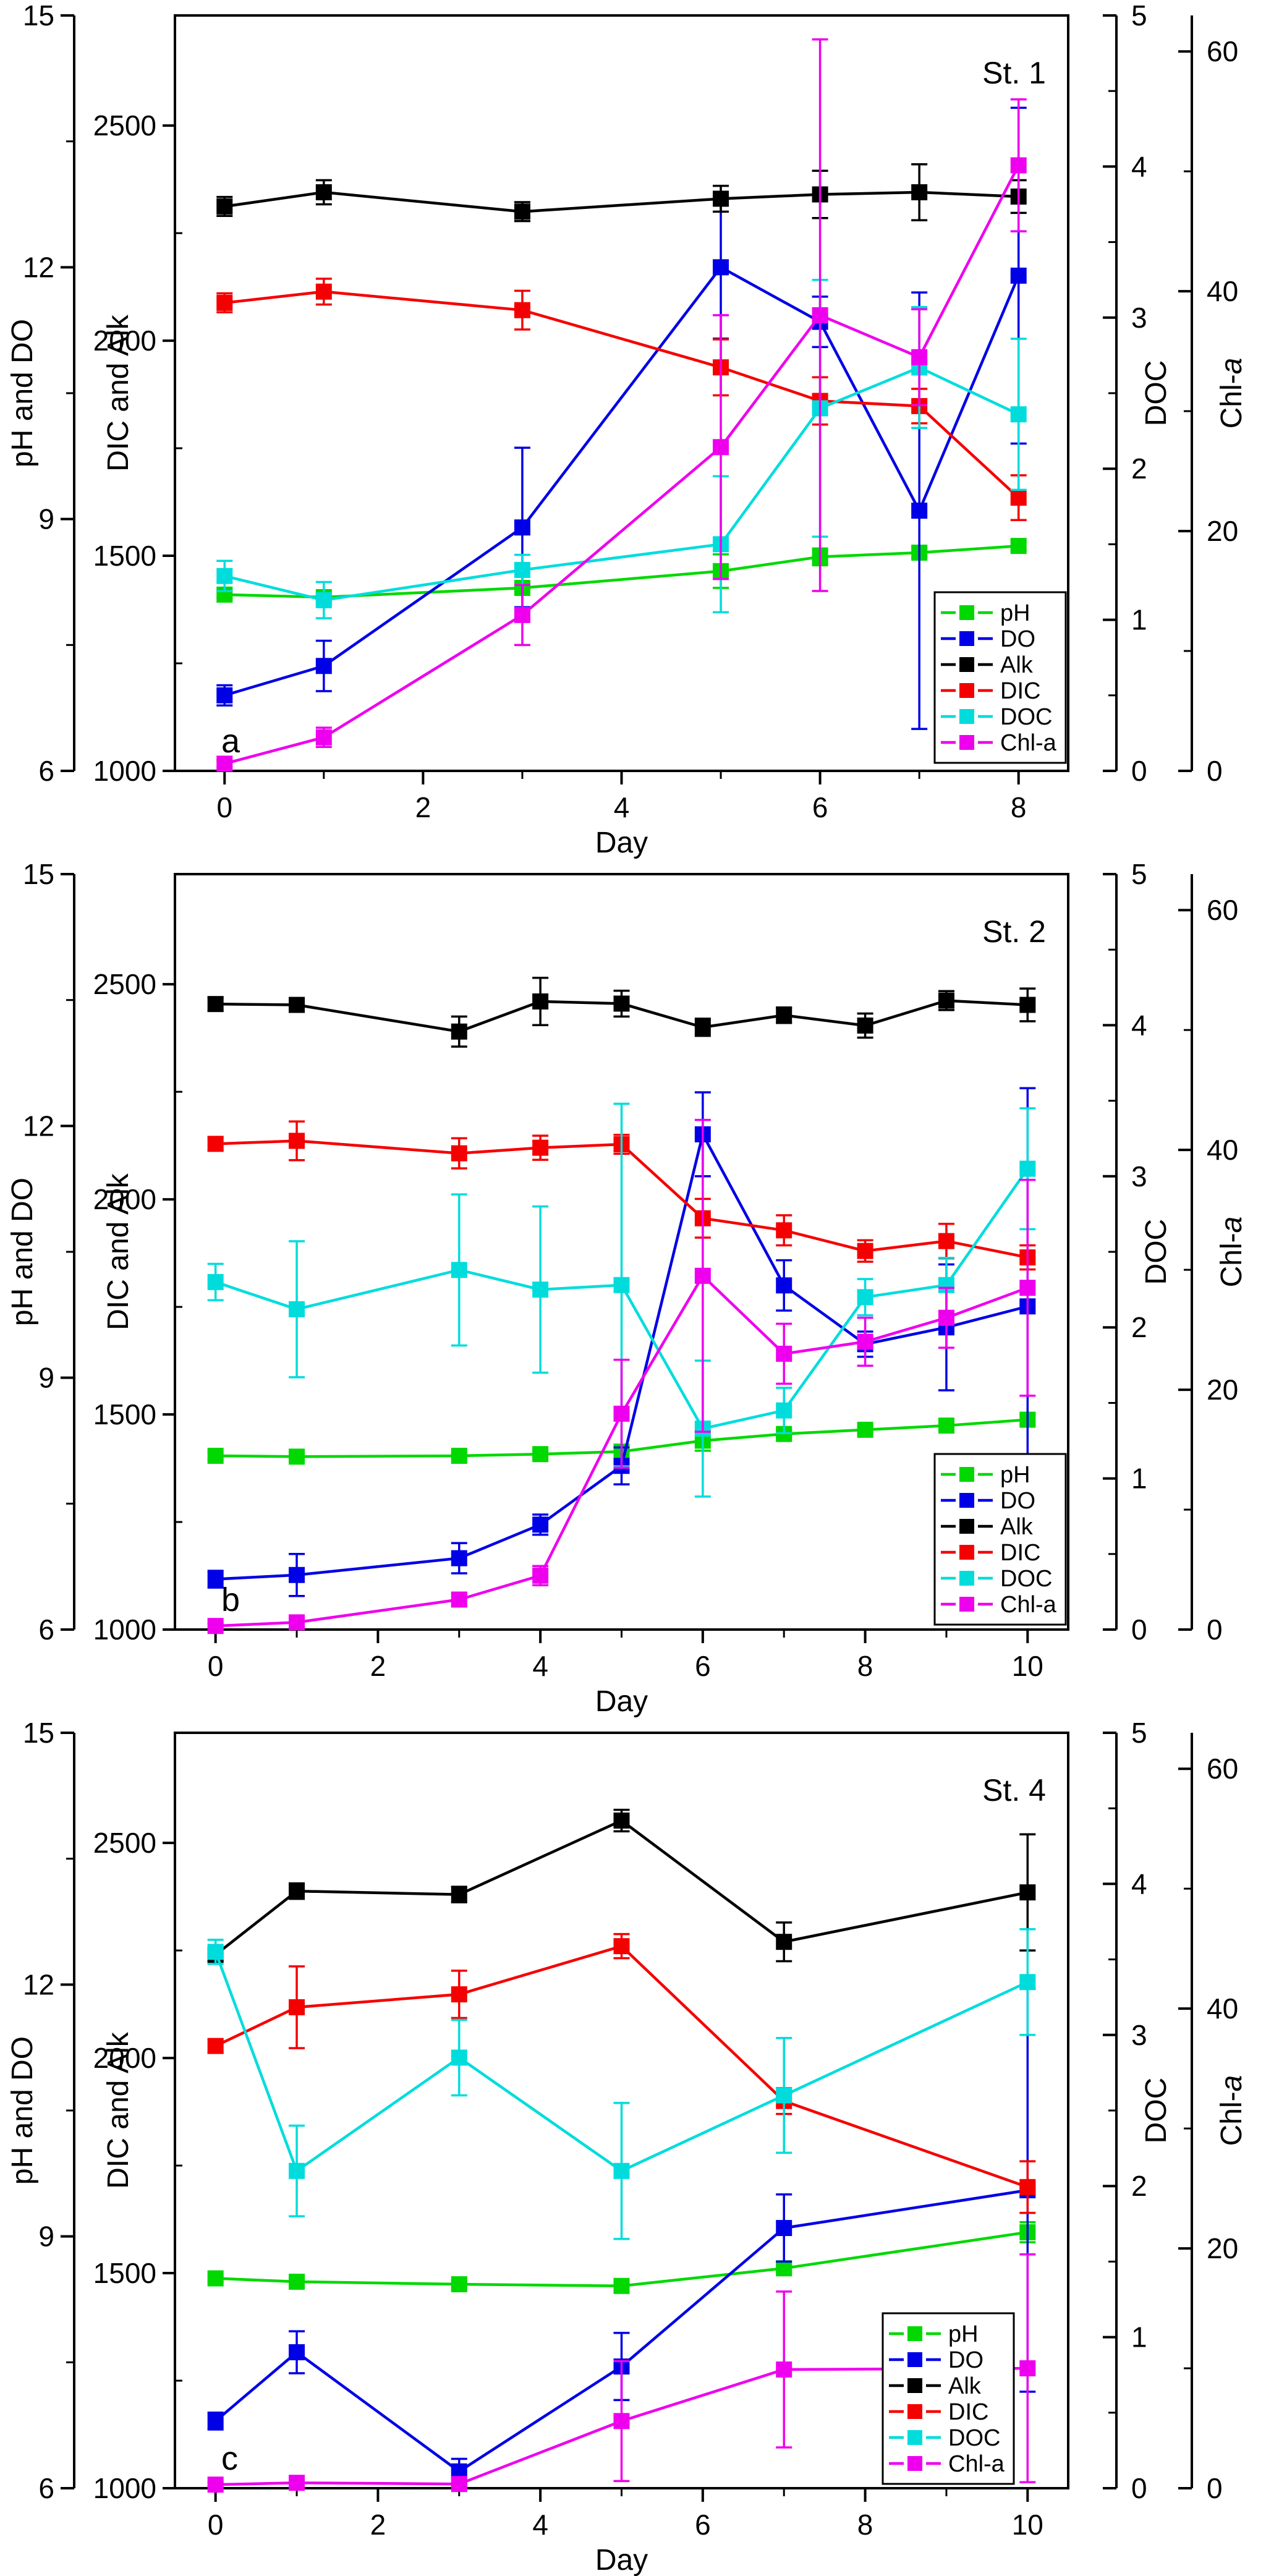 This screenshot has width=1266, height=2576. Describe the element at coordinates (1222, 2008) in the screenshot. I see `chl-tick-label: 40` at that location.